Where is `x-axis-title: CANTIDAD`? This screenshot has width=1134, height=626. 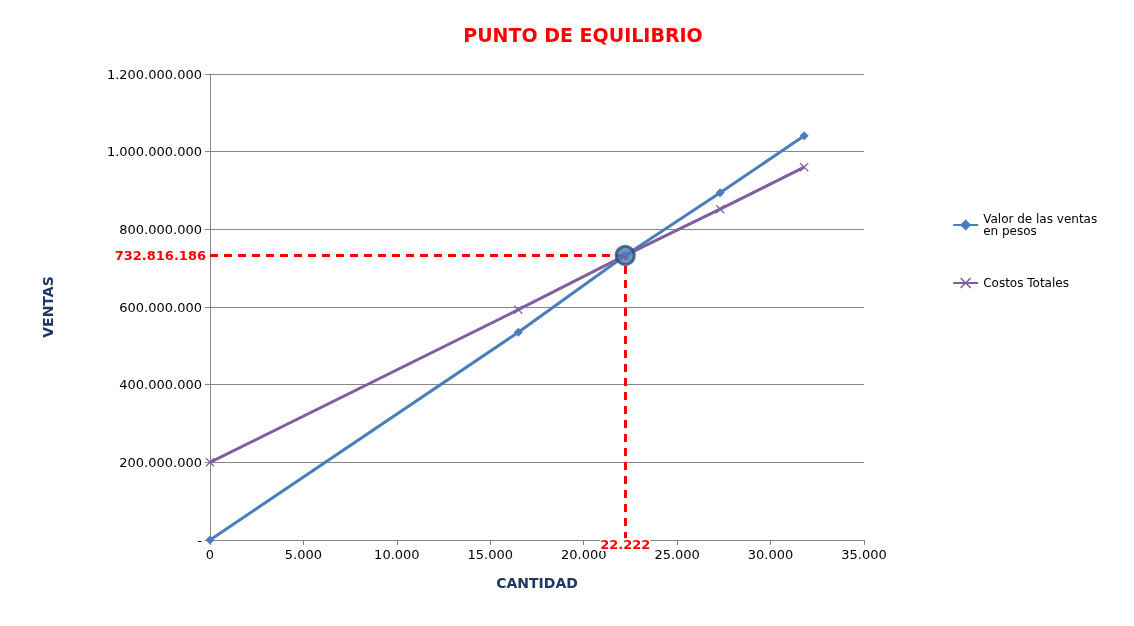 x-axis-title: CANTIDAD is located at coordinates (537, 583).